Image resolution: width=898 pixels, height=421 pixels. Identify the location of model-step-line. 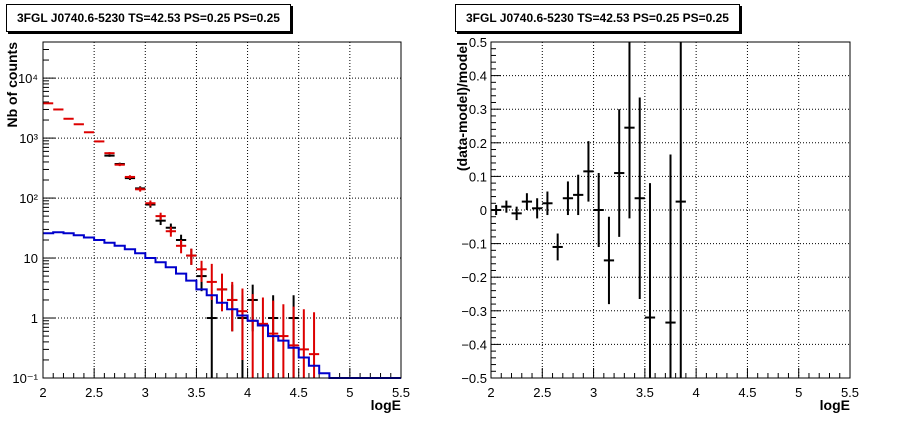
(222, 305).